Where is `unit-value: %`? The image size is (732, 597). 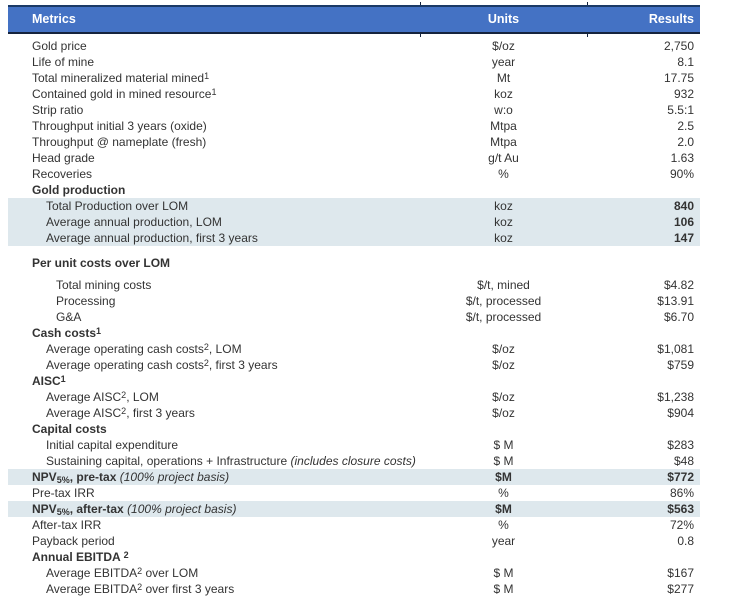 unit-value: % is located at coordinates (503, 174).